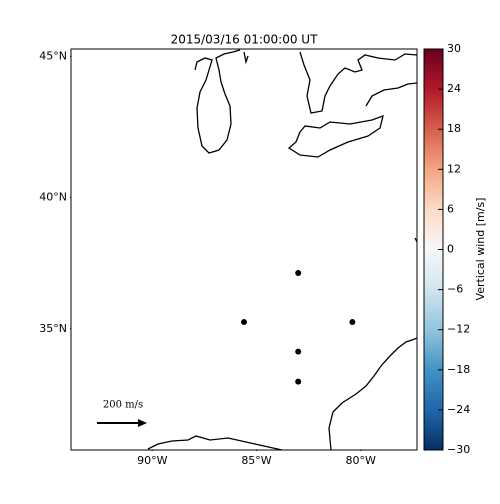 This screenshot has height=504, width=500. Describe the element at coordinates (450, 208) in the screenshot. I see `colorbar-tick-label: 6` at that location.